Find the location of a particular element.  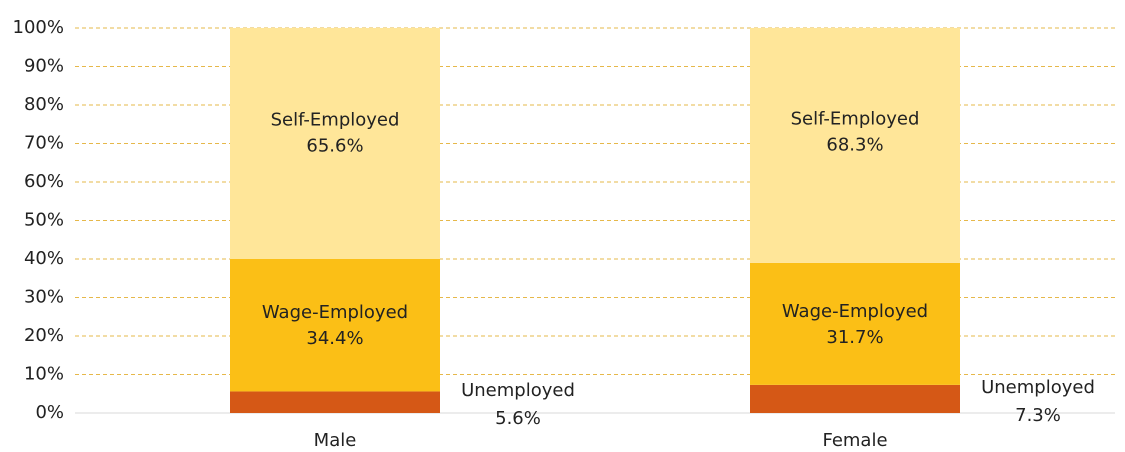

y-tick-label: 40% is located at coordinates (44, 258).